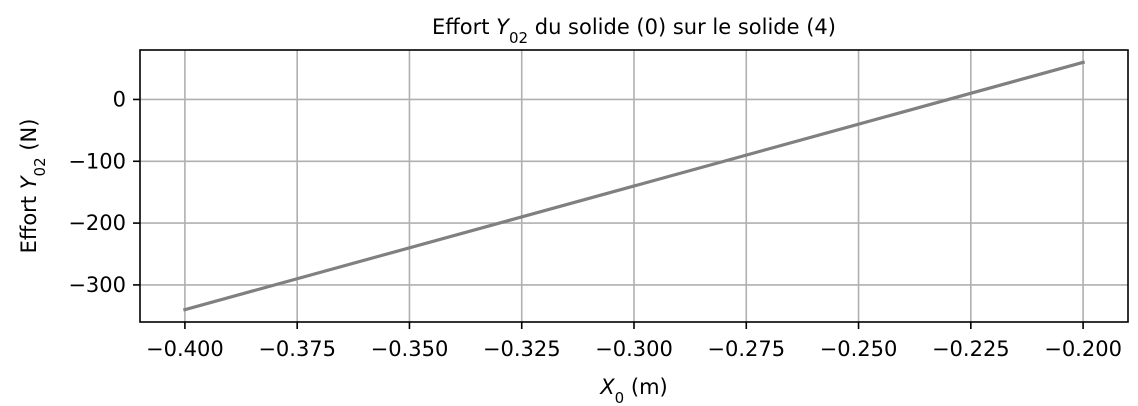 The height and width of the screenshot is (406, 1138). Describe the element at coordinates (185, 349) in the screenshot. I see `x-tick-label: −0.400` at that location.